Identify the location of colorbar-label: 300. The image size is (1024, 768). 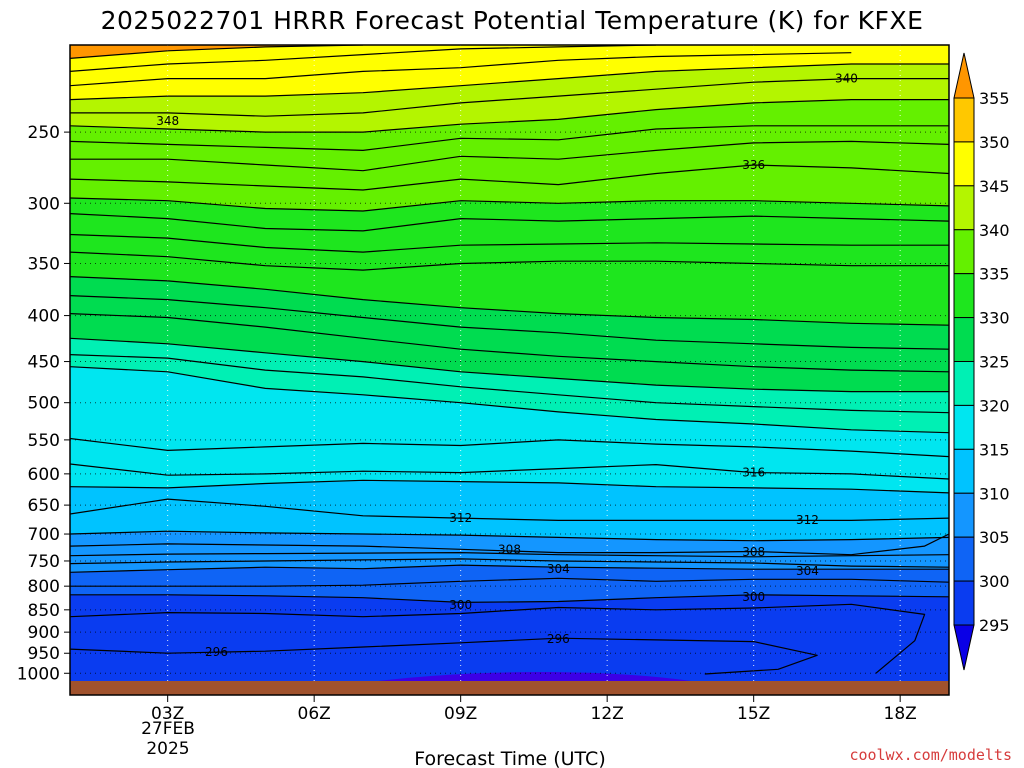
(994, 581).